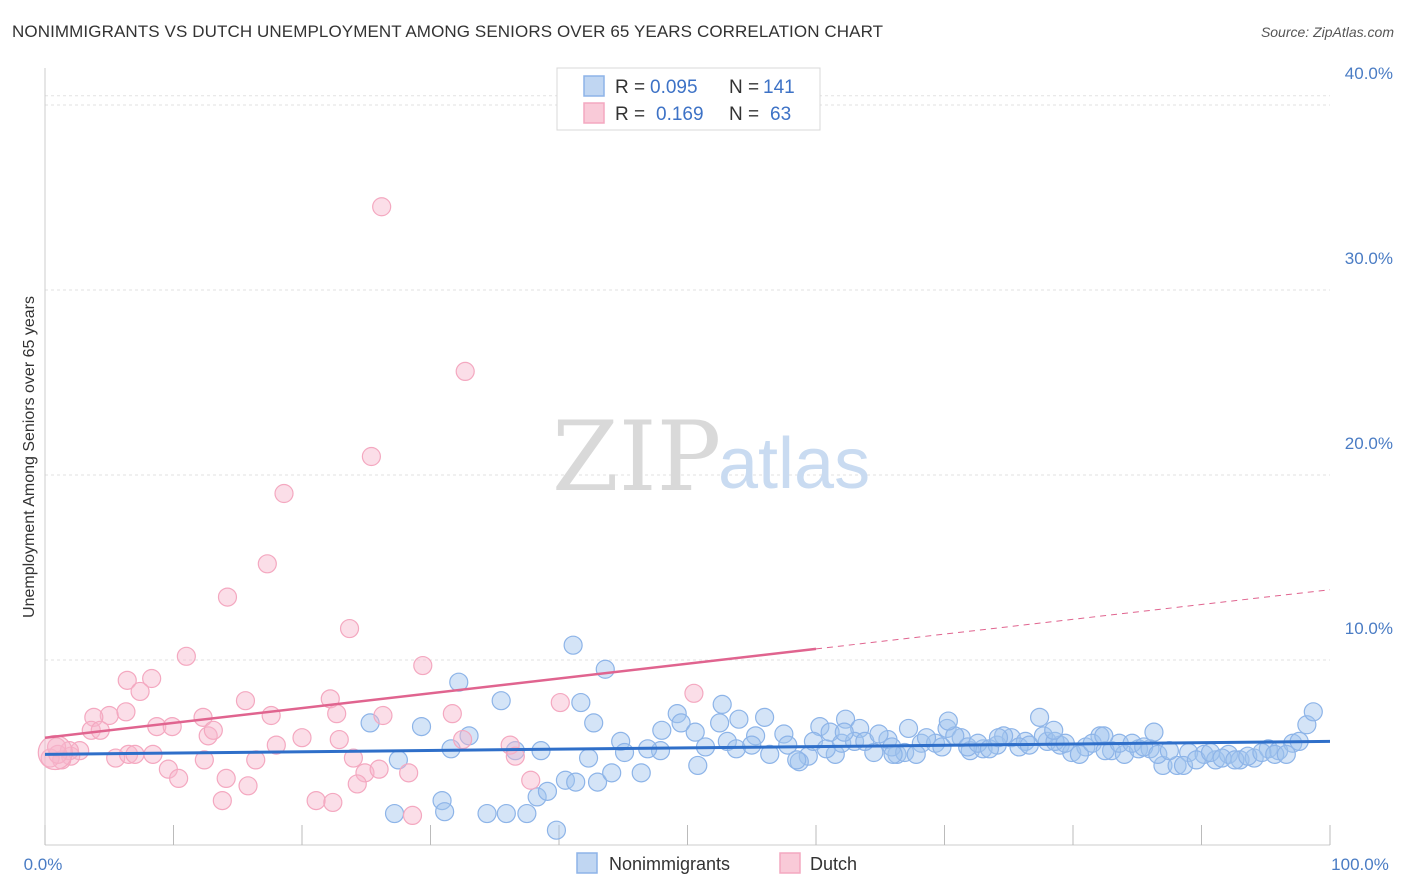 The image size is (1406, 892). What do you see at coordinates (430, 693) in the screenshot?
I see `dutch-trend-line` at bounding box center [430, 693].